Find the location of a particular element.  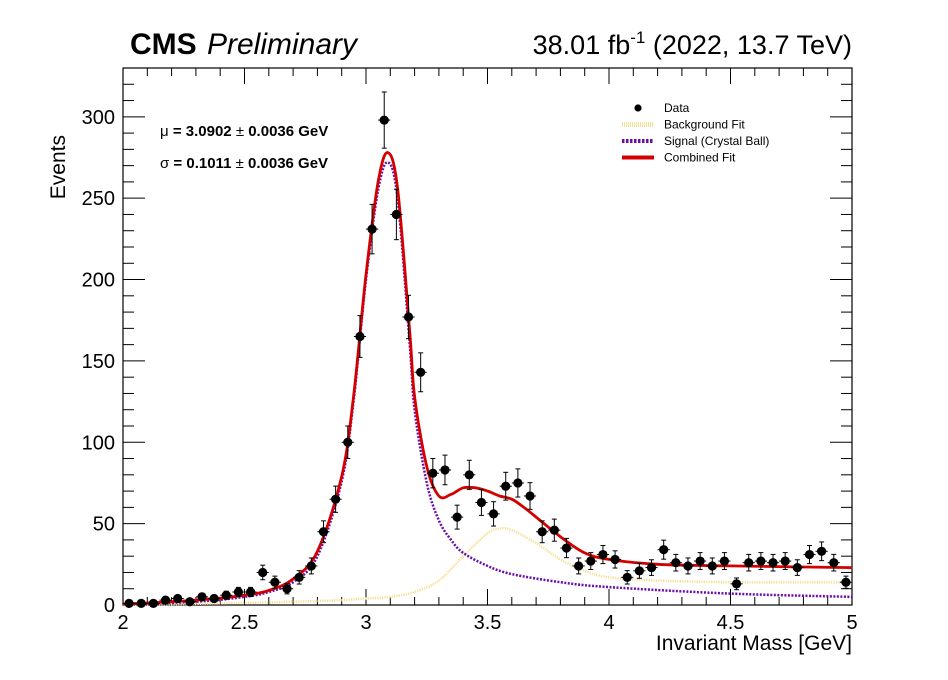

lumi-label: 38.01 fb-1 (2022, 13.7 TeV) is located at coordinates (692, 44).